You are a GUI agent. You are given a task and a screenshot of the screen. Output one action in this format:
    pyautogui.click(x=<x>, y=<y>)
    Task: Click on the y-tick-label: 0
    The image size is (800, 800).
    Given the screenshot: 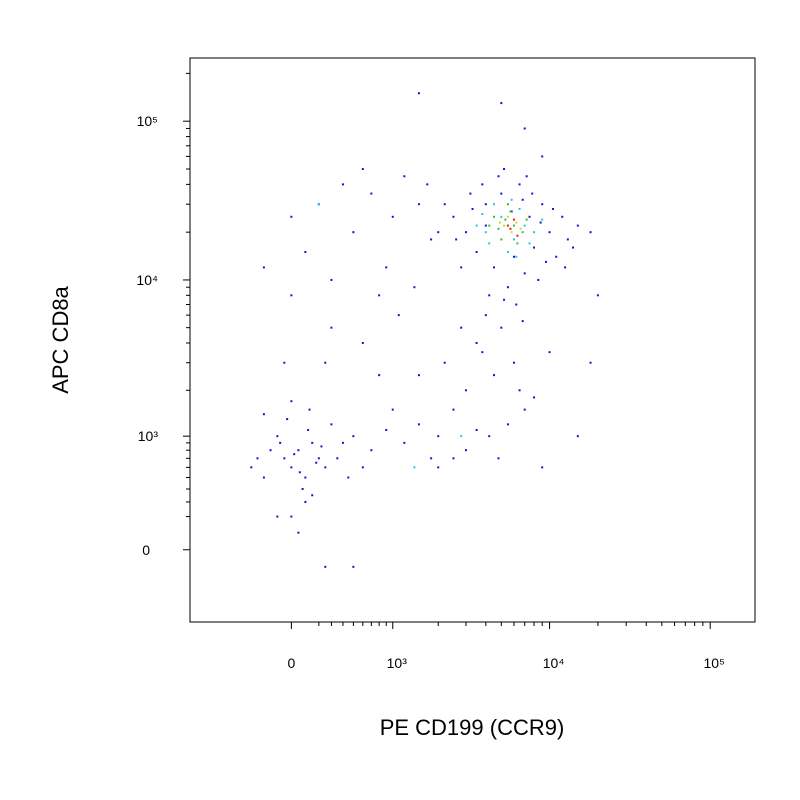 What is the action you would take?
    pyautogui.click(x=146, y=550)
    